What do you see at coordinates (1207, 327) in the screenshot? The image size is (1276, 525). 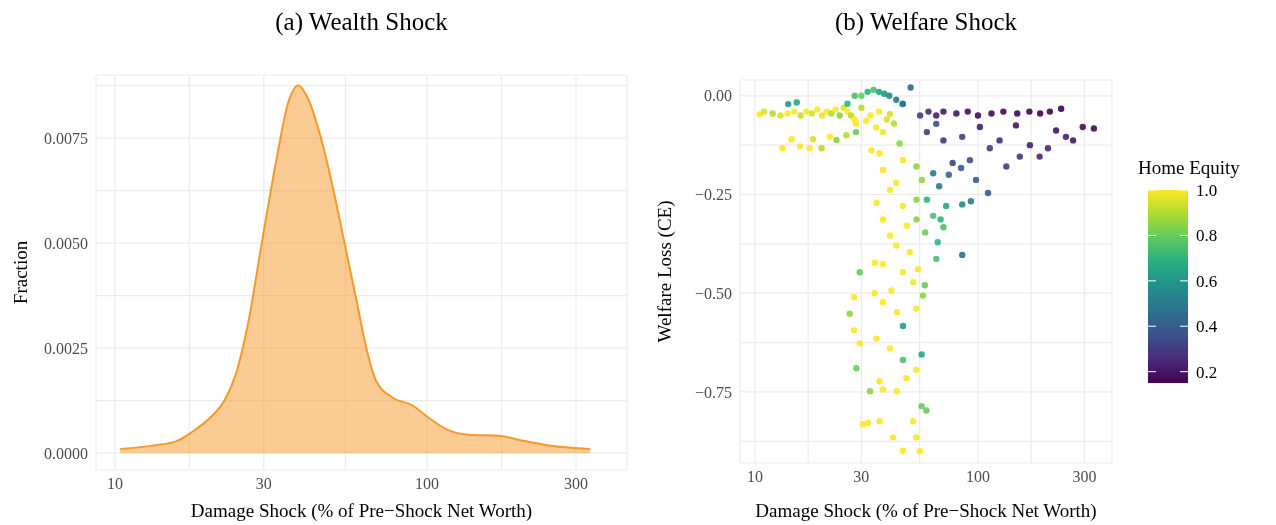 I see `color-bar-label: 0.4` at bounding box center [1207, 327].